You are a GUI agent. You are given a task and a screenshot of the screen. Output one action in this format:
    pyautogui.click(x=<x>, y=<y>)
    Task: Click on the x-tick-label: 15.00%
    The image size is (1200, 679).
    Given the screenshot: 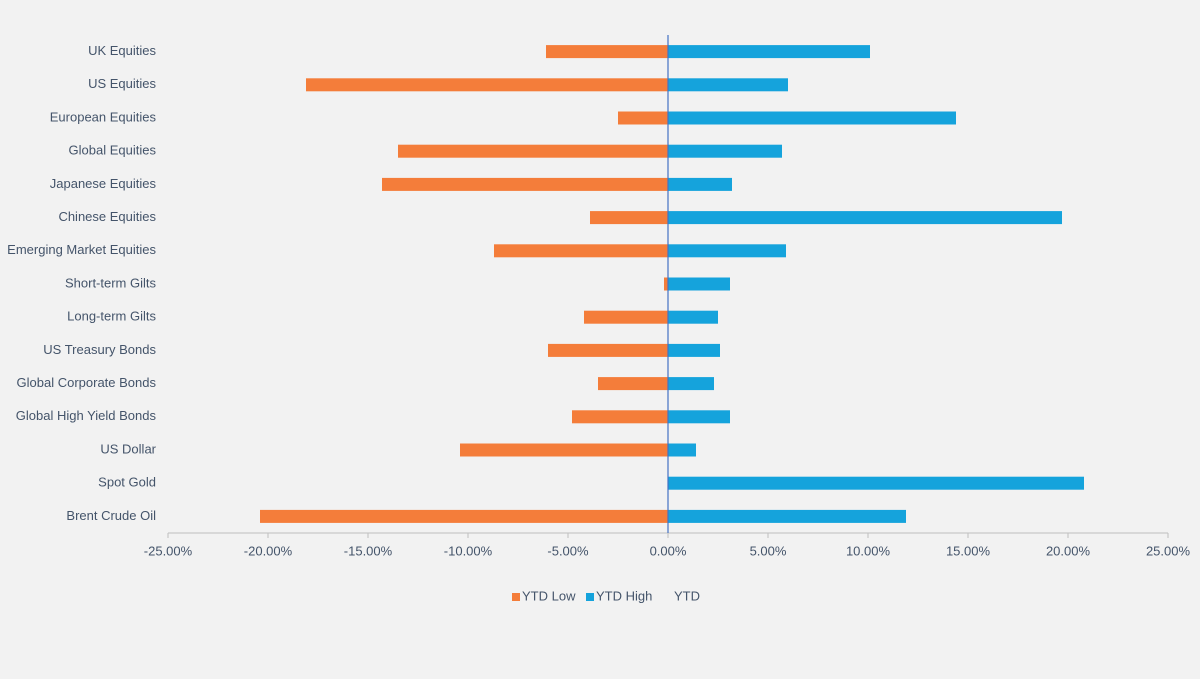 What is the action you would take?
    pyautogui.click(x=968, y=550)
    